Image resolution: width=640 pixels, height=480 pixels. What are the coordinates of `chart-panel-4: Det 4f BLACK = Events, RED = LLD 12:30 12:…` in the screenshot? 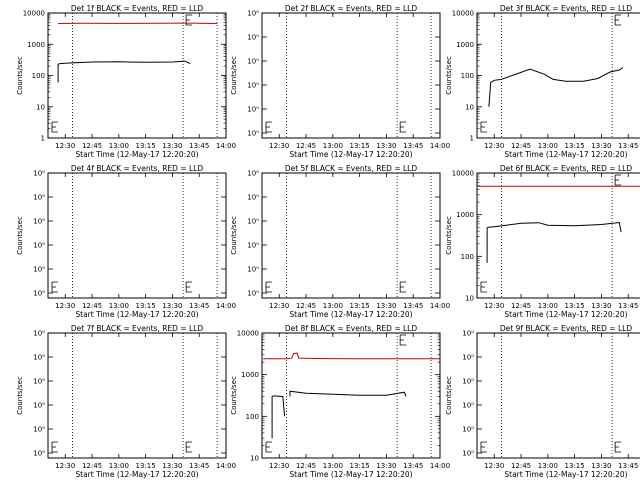 It's located at (126, 241).